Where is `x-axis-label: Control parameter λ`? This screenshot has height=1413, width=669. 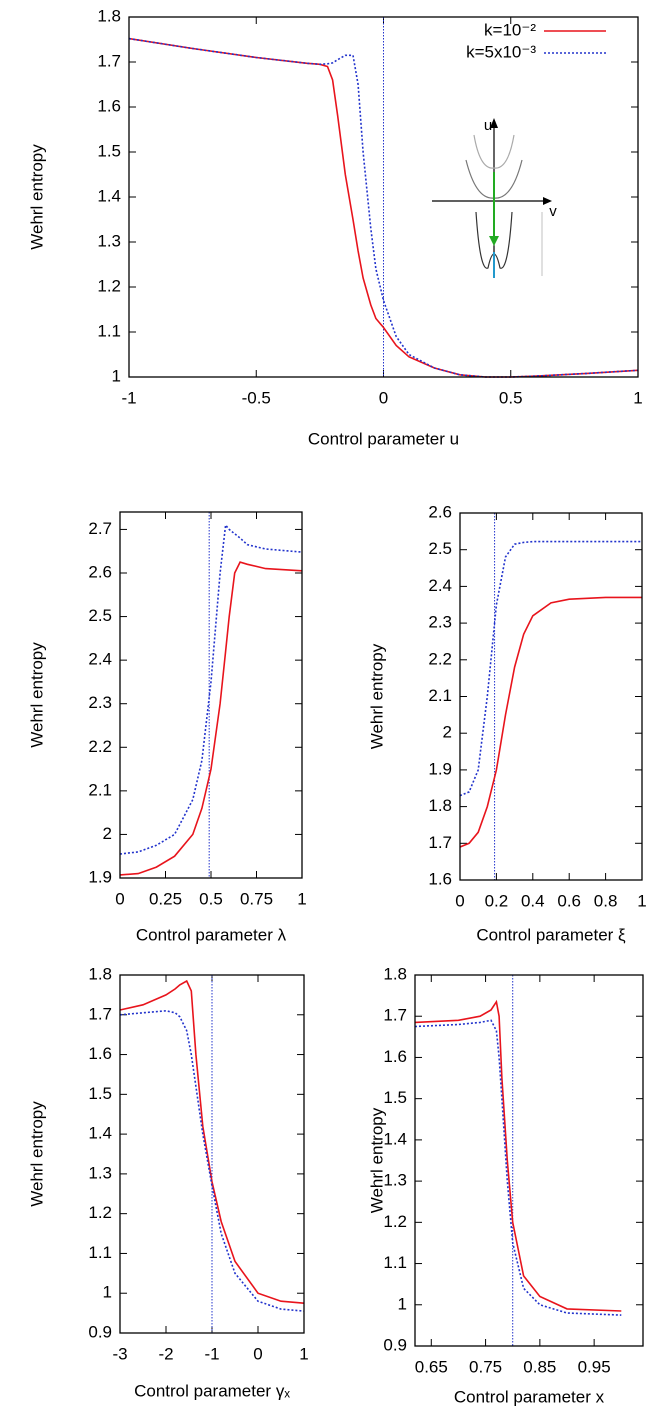
x-axis-label: Control parameter λ is located at coordinates (211, 934).